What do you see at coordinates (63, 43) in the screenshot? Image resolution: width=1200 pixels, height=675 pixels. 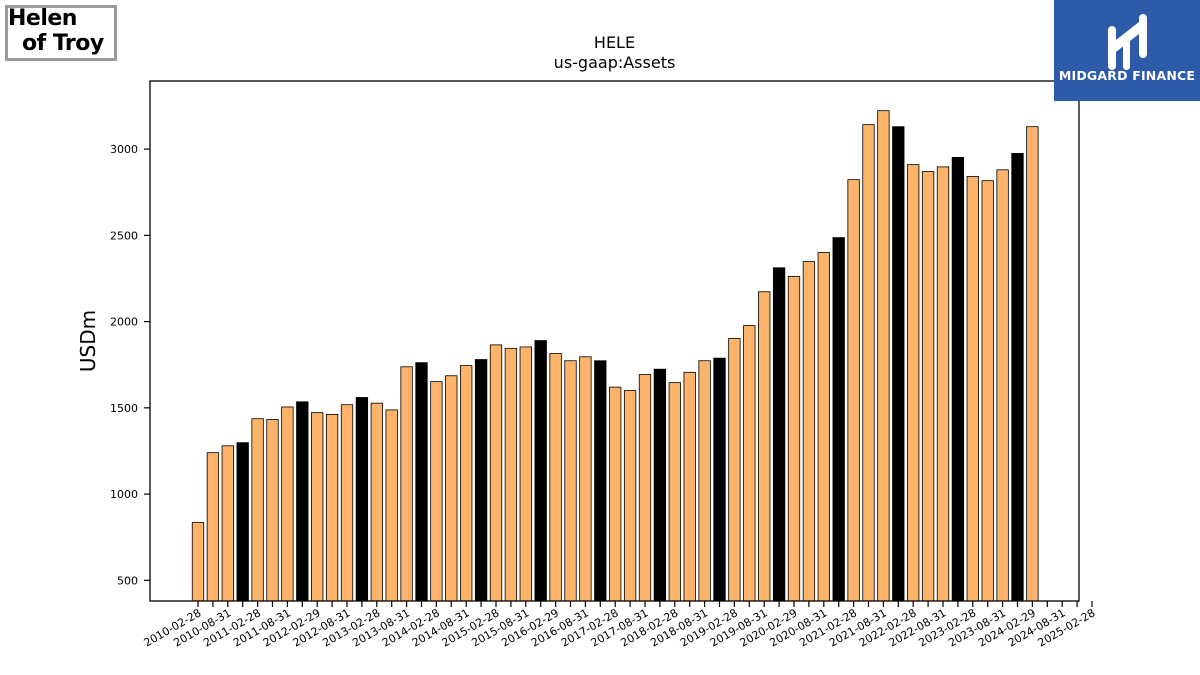 I see `logo-left-line2: of Troy` at bounding box center [63, 43].